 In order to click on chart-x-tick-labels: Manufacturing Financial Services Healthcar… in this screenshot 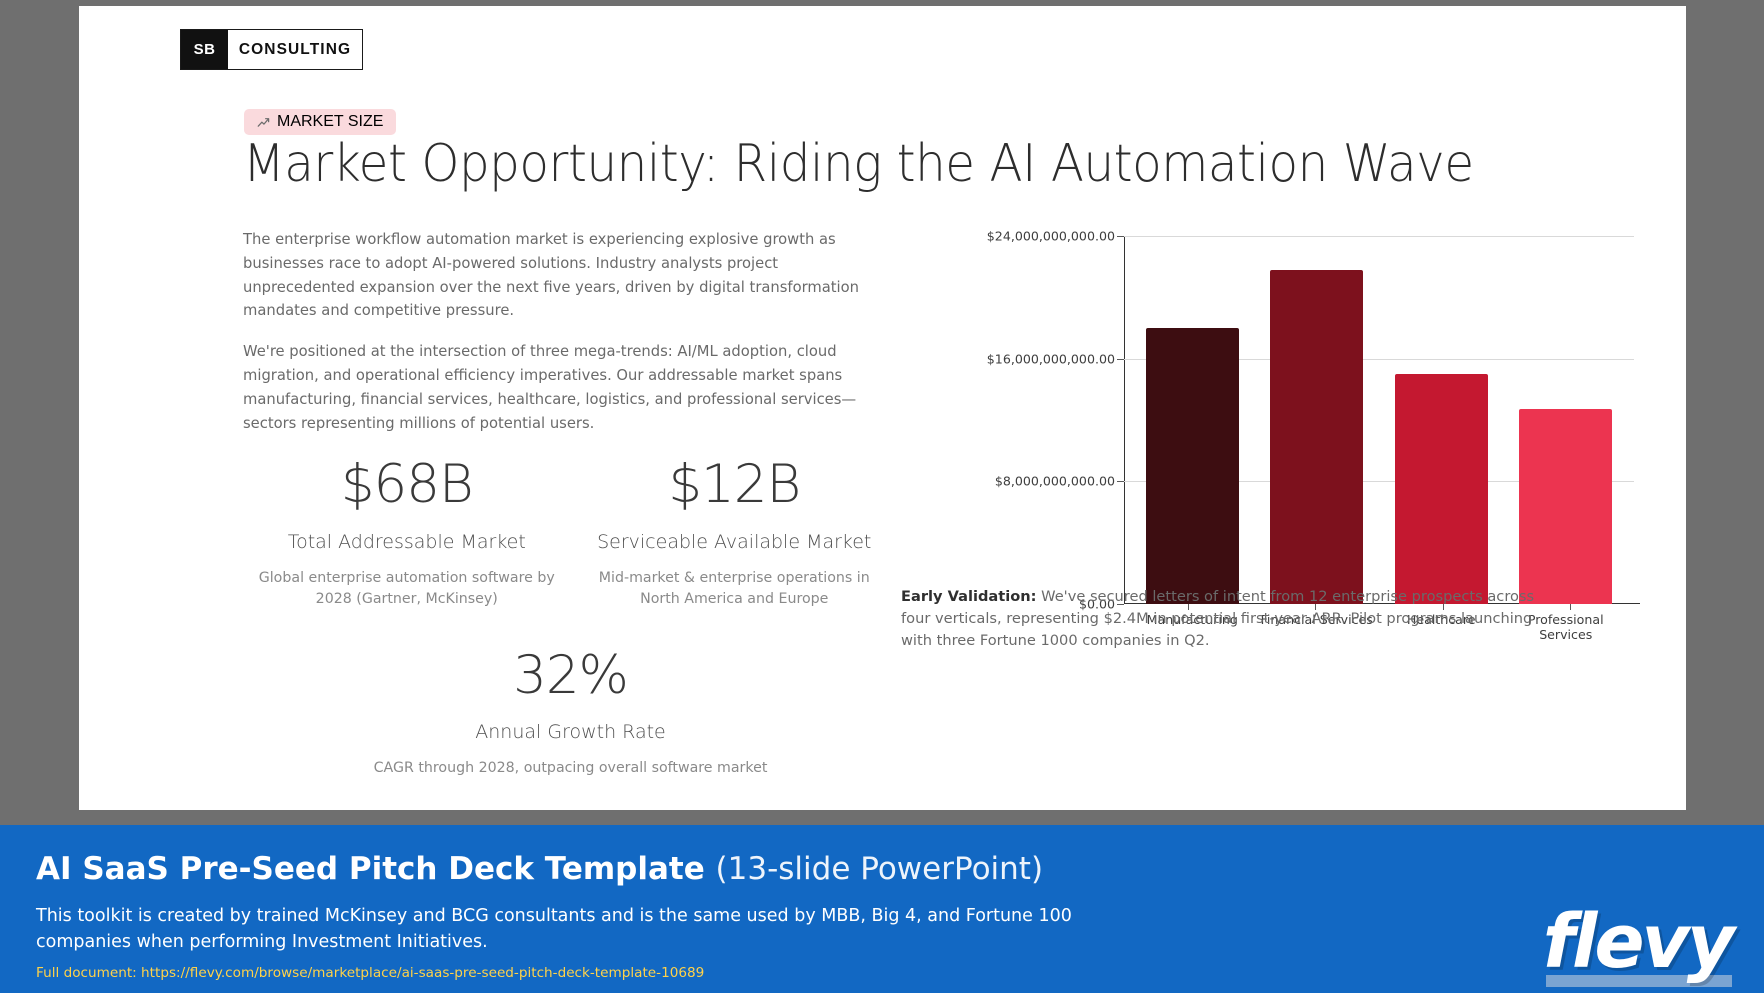, I will do `click(1379, 623)`.